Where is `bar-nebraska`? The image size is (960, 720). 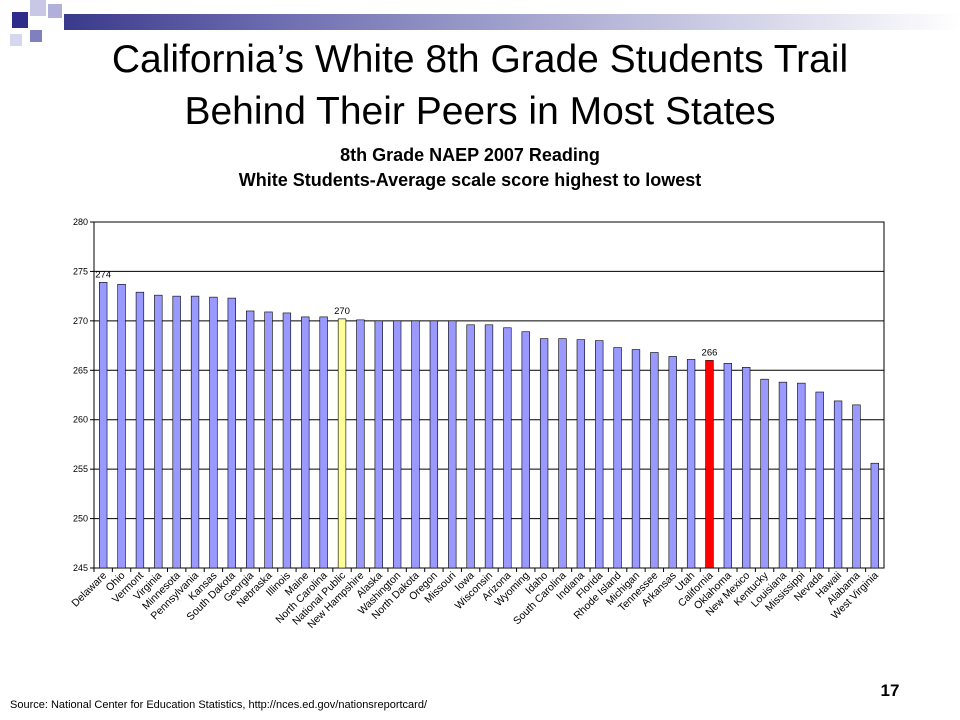 bar-nebraska is located at coordinates (268, 440).